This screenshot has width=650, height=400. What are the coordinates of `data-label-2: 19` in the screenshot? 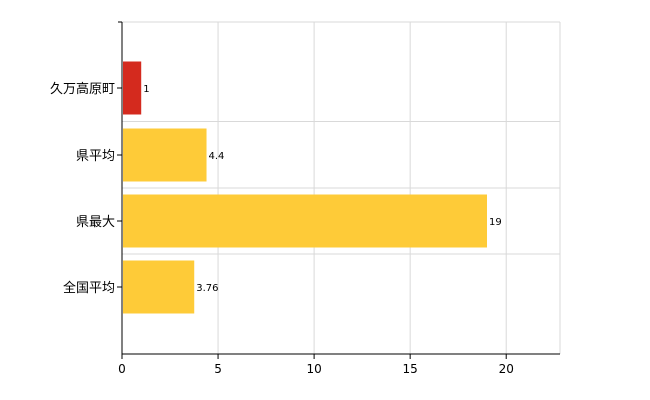 It's located at (495, 222).